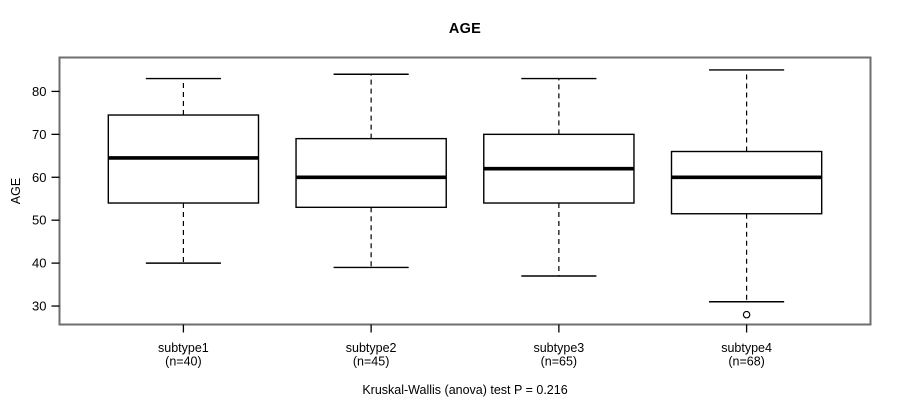  I want to click on x-category-sublabel: (n=40), so click(183, 362).